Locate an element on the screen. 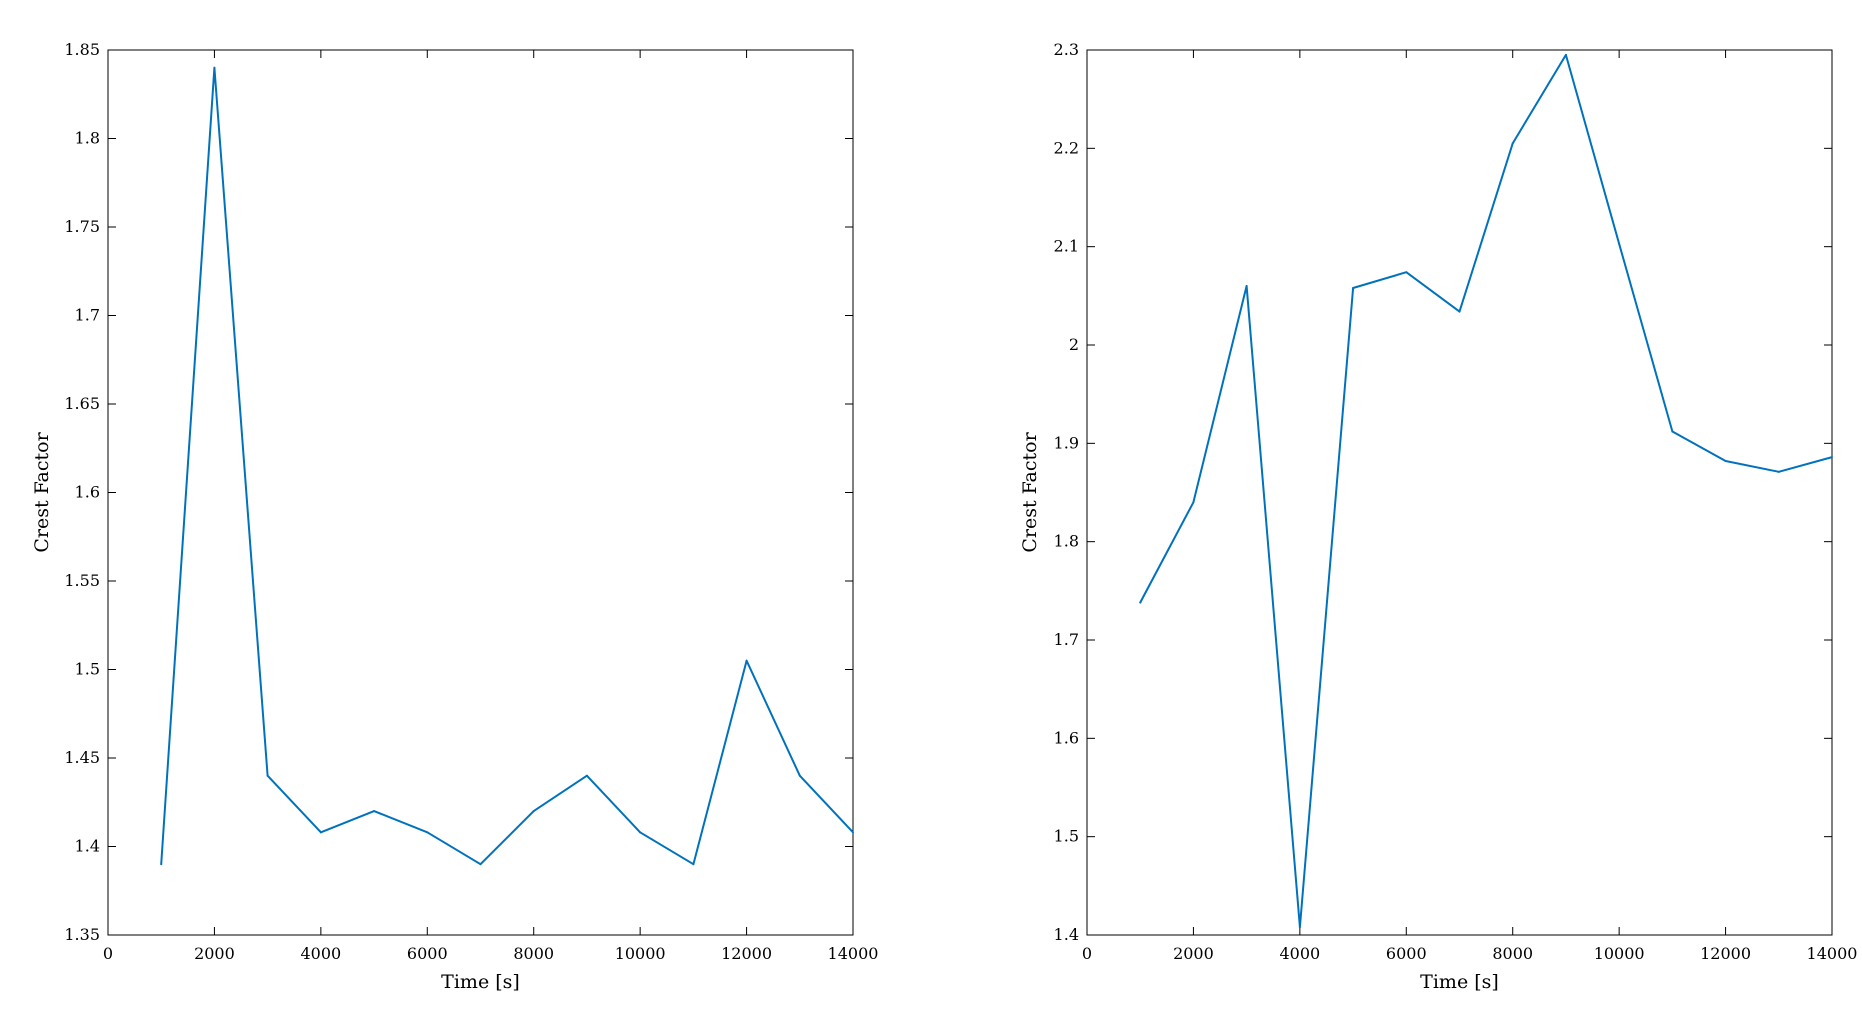 This screenshot has width=1862, height=1032. right-x-tick-label: 2000 is located at coordinates (1193, 953).